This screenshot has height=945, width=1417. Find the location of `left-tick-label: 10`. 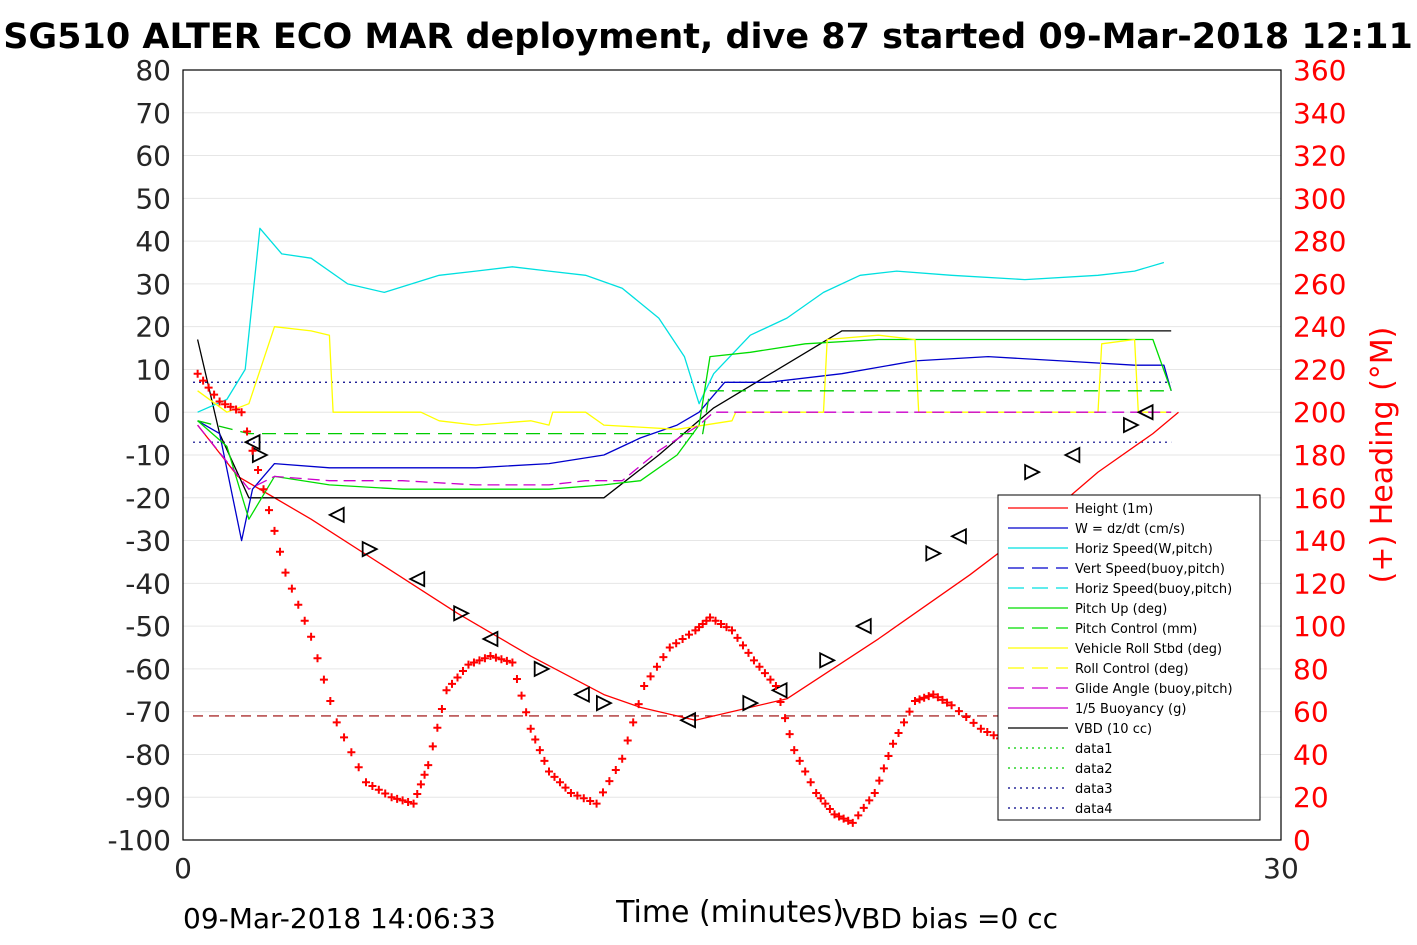

left-tick-label: 10 is located at coordinates (153, 369).